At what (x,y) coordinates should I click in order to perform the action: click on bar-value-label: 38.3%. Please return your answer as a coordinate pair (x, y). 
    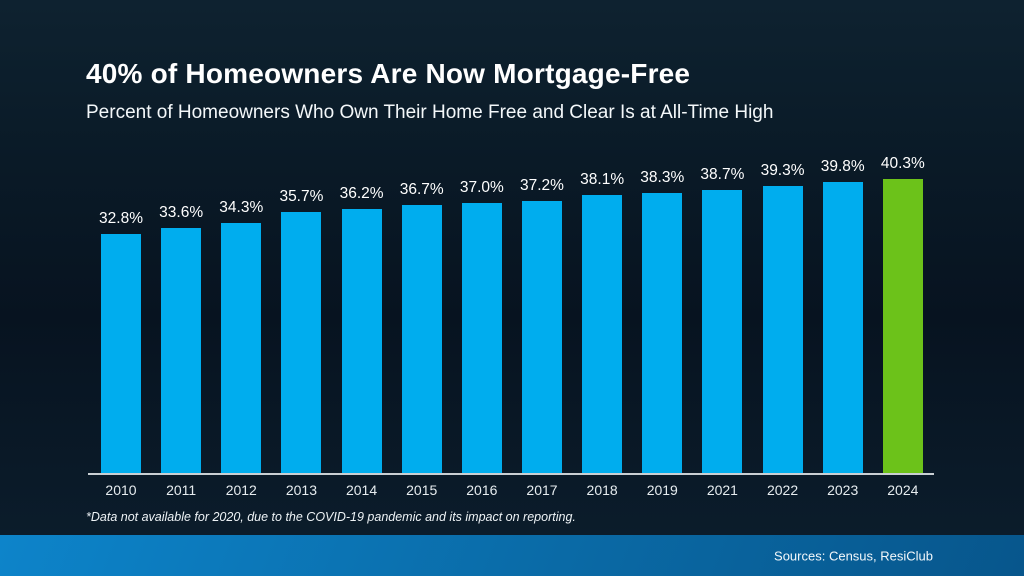
    Looking at the image, I should click on (662, 178).